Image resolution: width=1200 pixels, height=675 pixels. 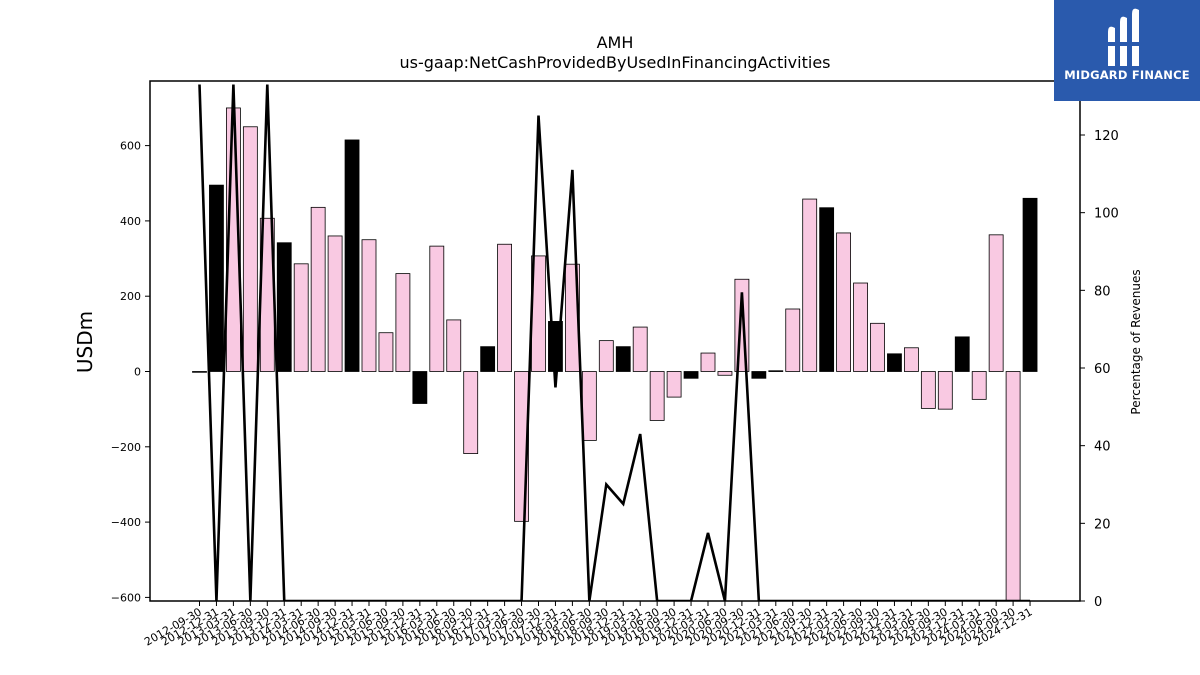 What do you see at coordinates (126, 522) in the screenshot?
I see `y-tick-label: −400` at bounding box center [126, 522].